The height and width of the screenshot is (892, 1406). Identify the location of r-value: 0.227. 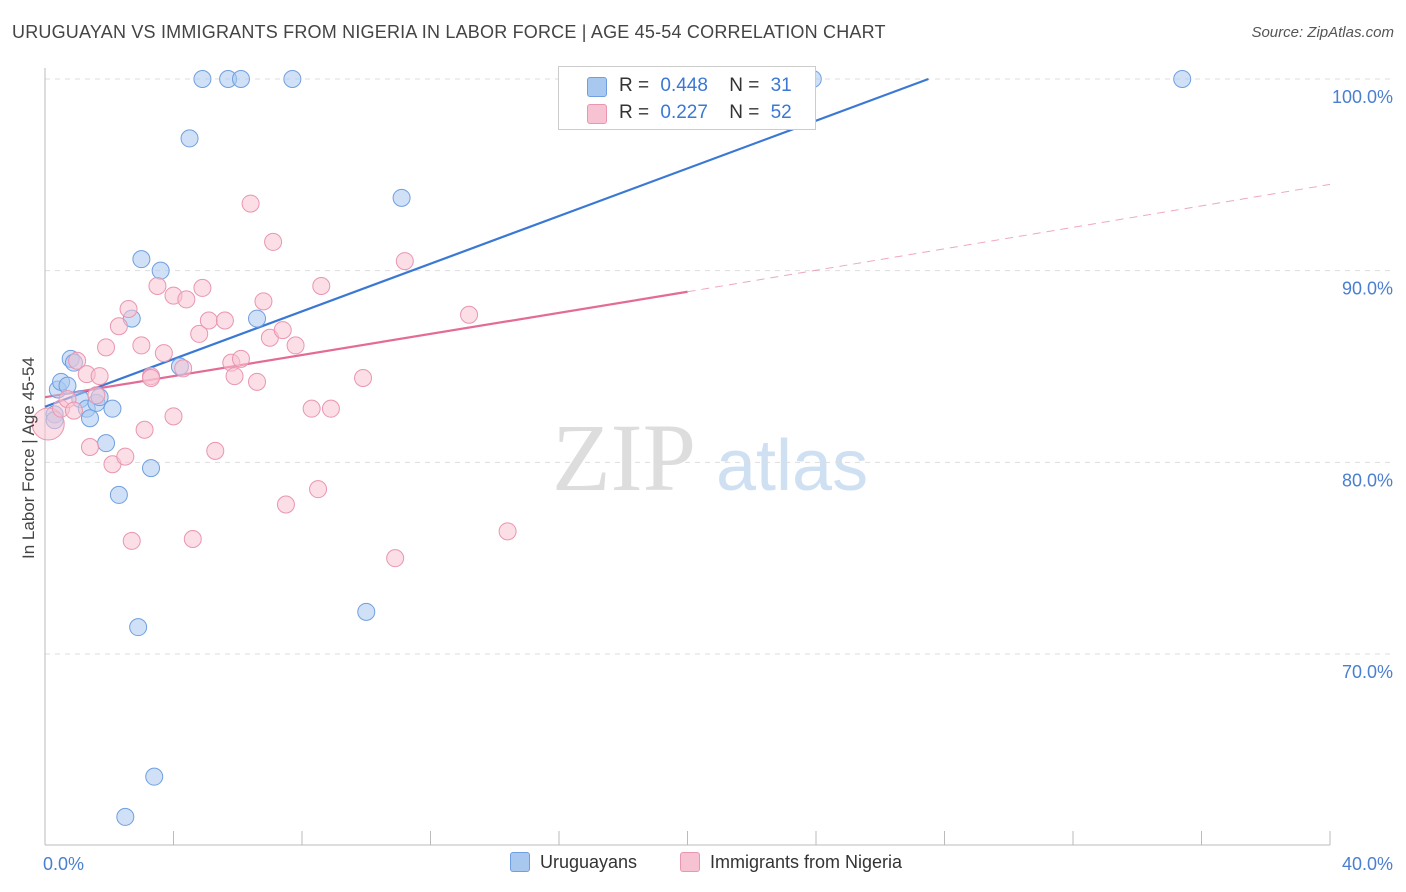
(684, 112).